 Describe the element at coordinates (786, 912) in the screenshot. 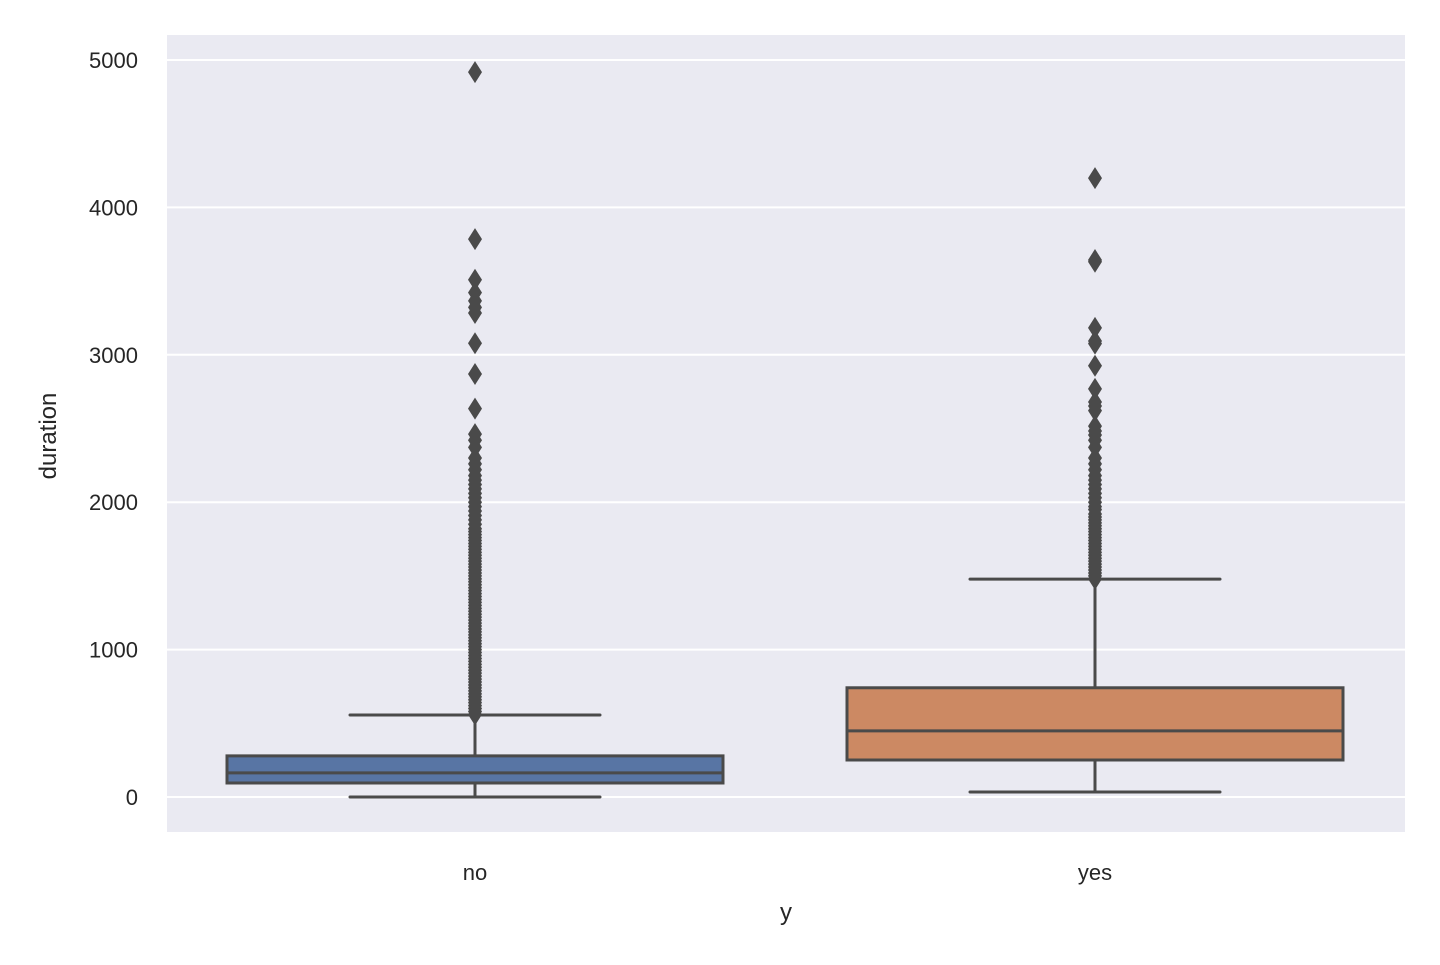

I see `x-axis-label: y` at that location.